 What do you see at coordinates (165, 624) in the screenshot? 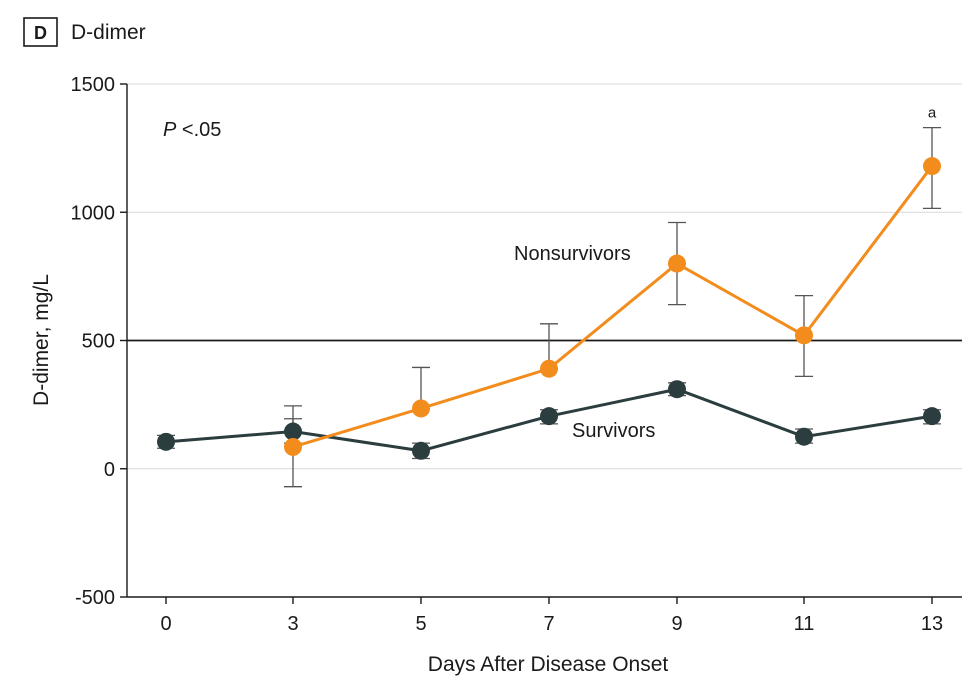
I see `x-tick-label-0: 0` at bounding box center [165, 624].